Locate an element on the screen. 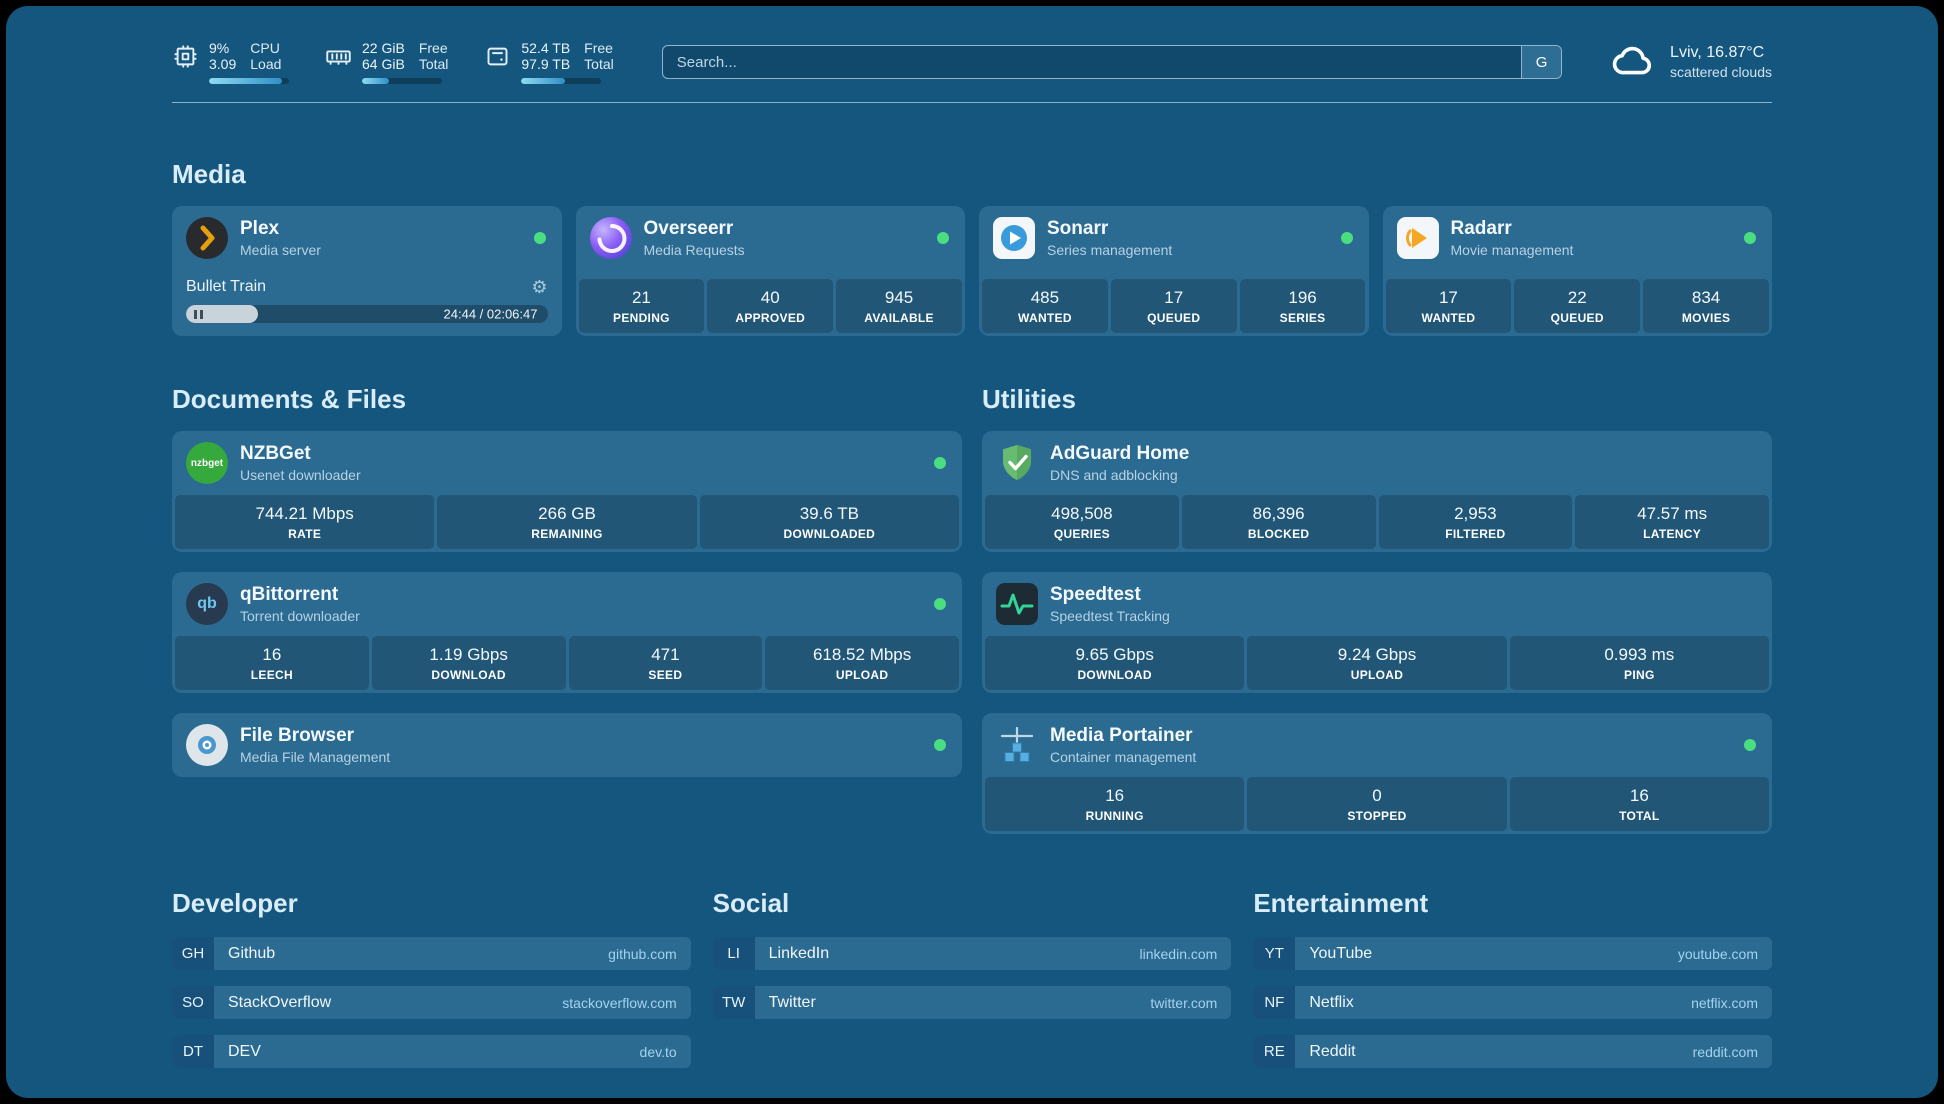 Image resolution: width=1944 pixels, height=1104 pixels. app-description: Usenet downloader is located at coordinates (300, 475).